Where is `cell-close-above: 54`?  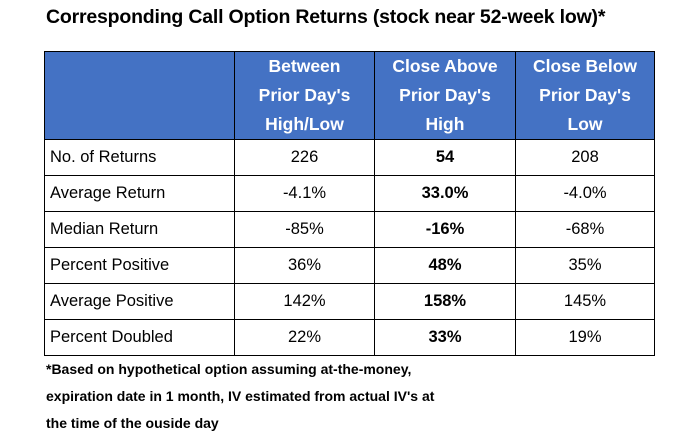 cell-close-above: 54 is located at coordinates (445, 157).